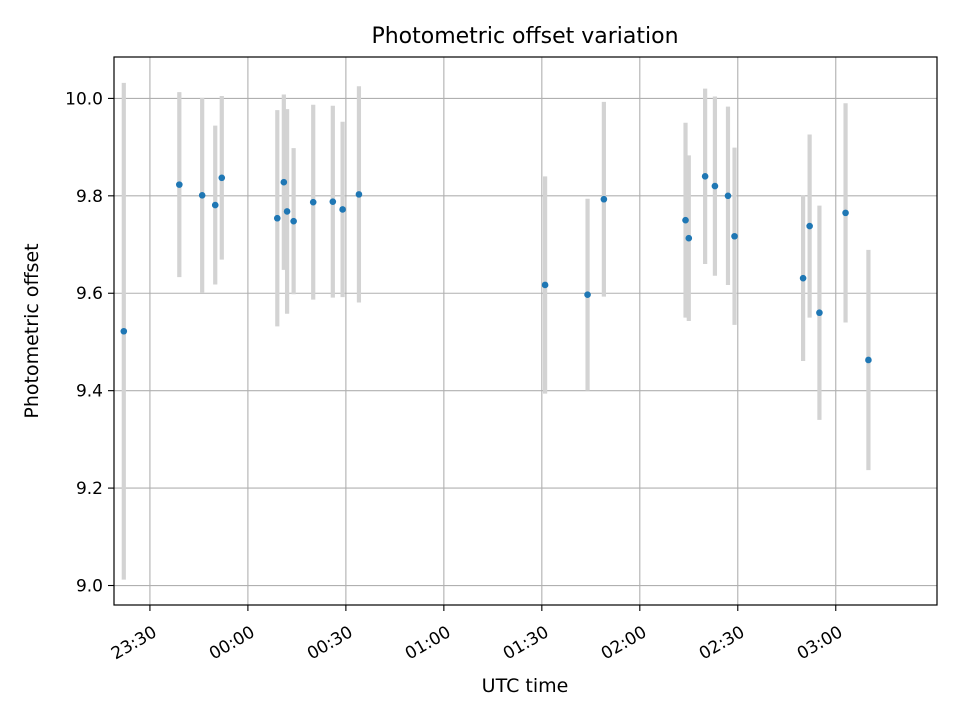 Image resolution: width=960 pixels, height=720 pixels. What do you see at coordinates (89, 587) in the screenshot?
I see `y-tick-label: 9.0` at bounding box center [89, 587].